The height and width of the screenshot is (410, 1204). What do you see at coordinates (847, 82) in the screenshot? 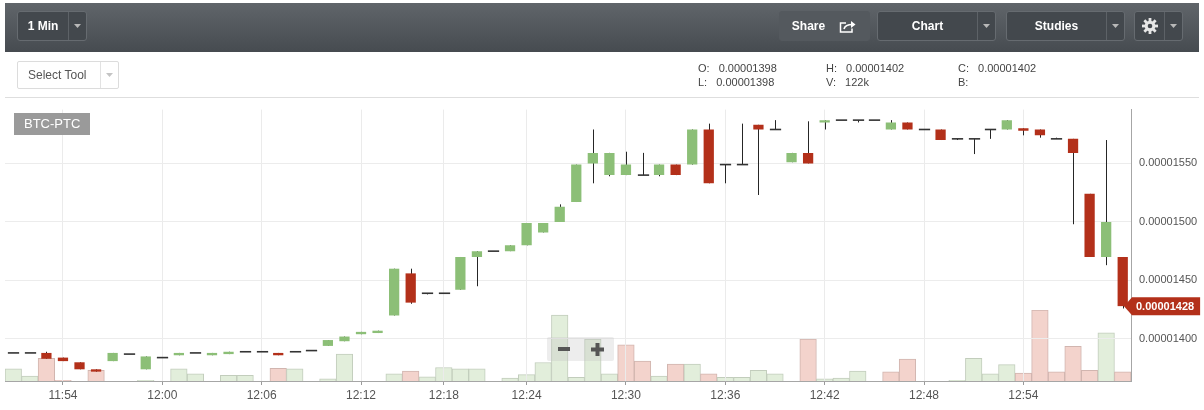
I see `text: V: 122k` at bounding box center [847, 82].